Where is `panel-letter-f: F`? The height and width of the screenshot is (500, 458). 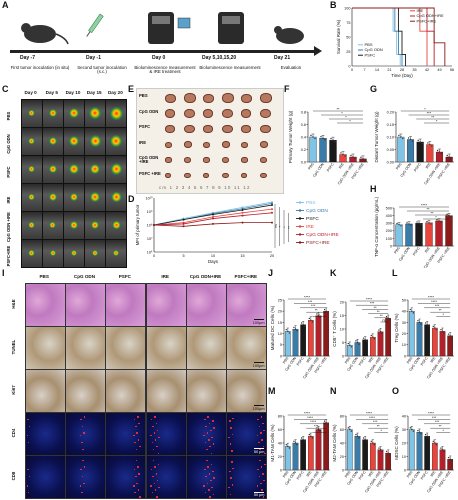
panel-letter-f: F is located at coordinates (287, 89).